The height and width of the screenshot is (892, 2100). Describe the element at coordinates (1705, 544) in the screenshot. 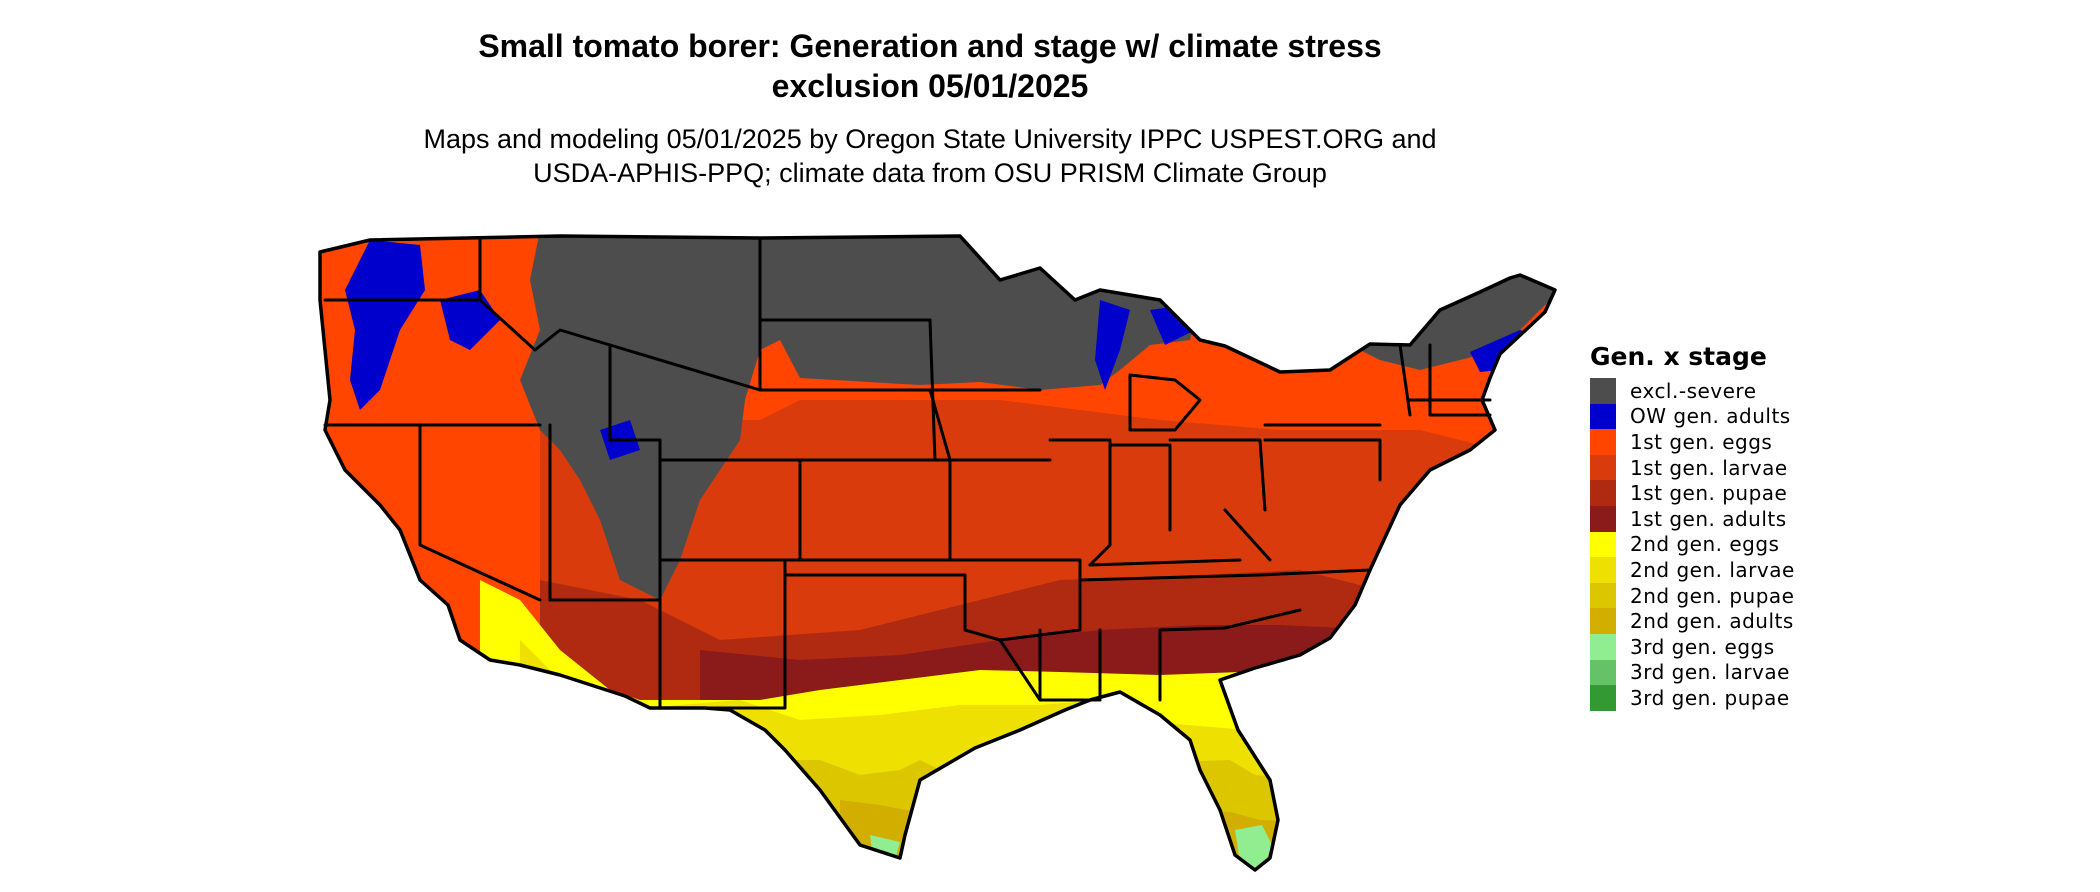

I see `legend-label: 2nd gen. eggs` at that location.